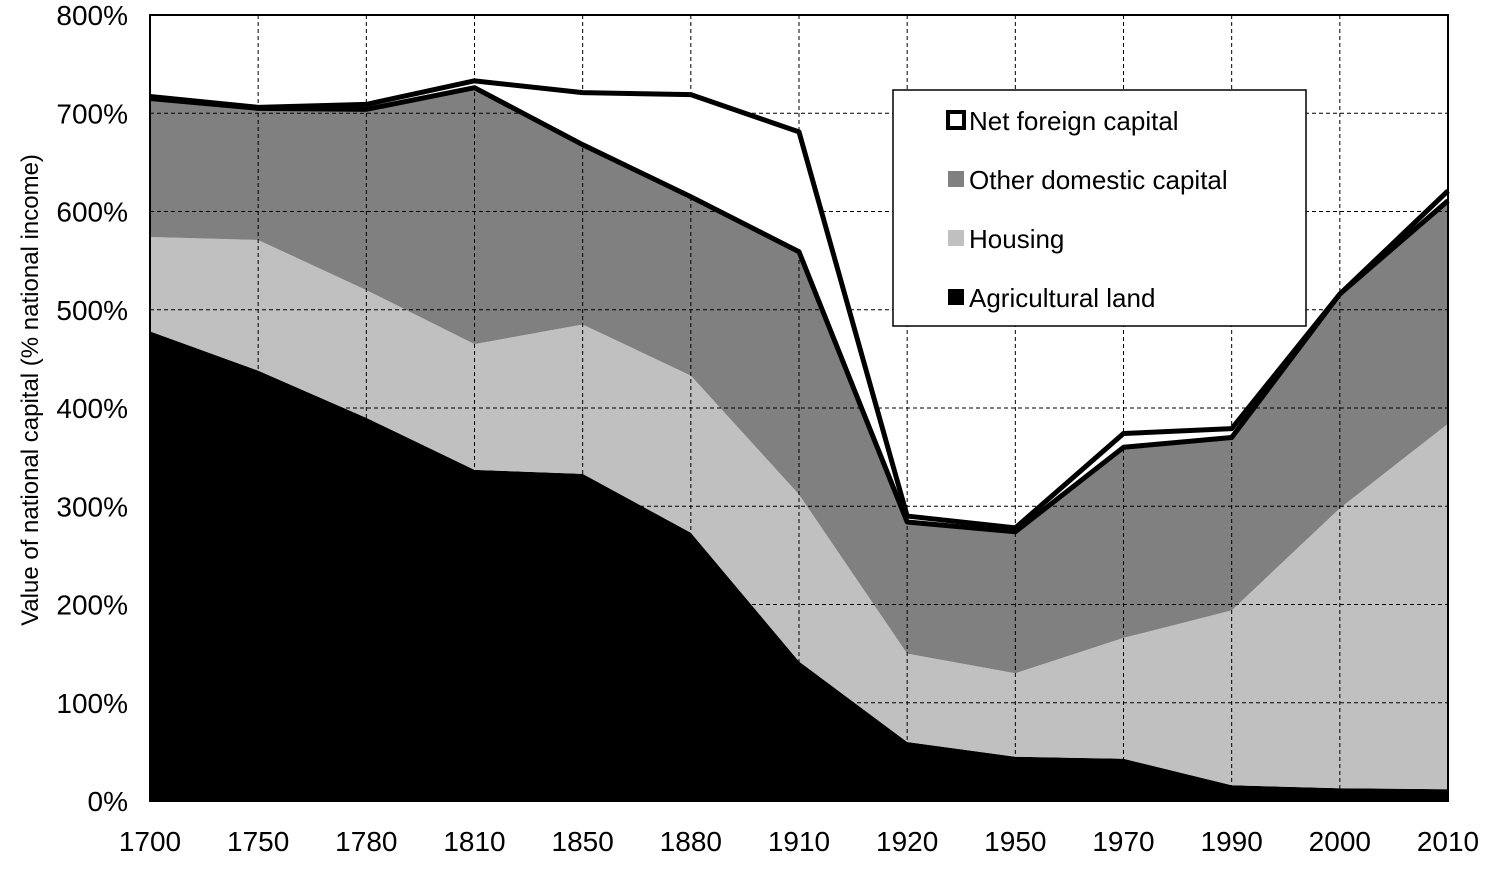  I want to click on x-tick-label: 1850, so click(583, 841).